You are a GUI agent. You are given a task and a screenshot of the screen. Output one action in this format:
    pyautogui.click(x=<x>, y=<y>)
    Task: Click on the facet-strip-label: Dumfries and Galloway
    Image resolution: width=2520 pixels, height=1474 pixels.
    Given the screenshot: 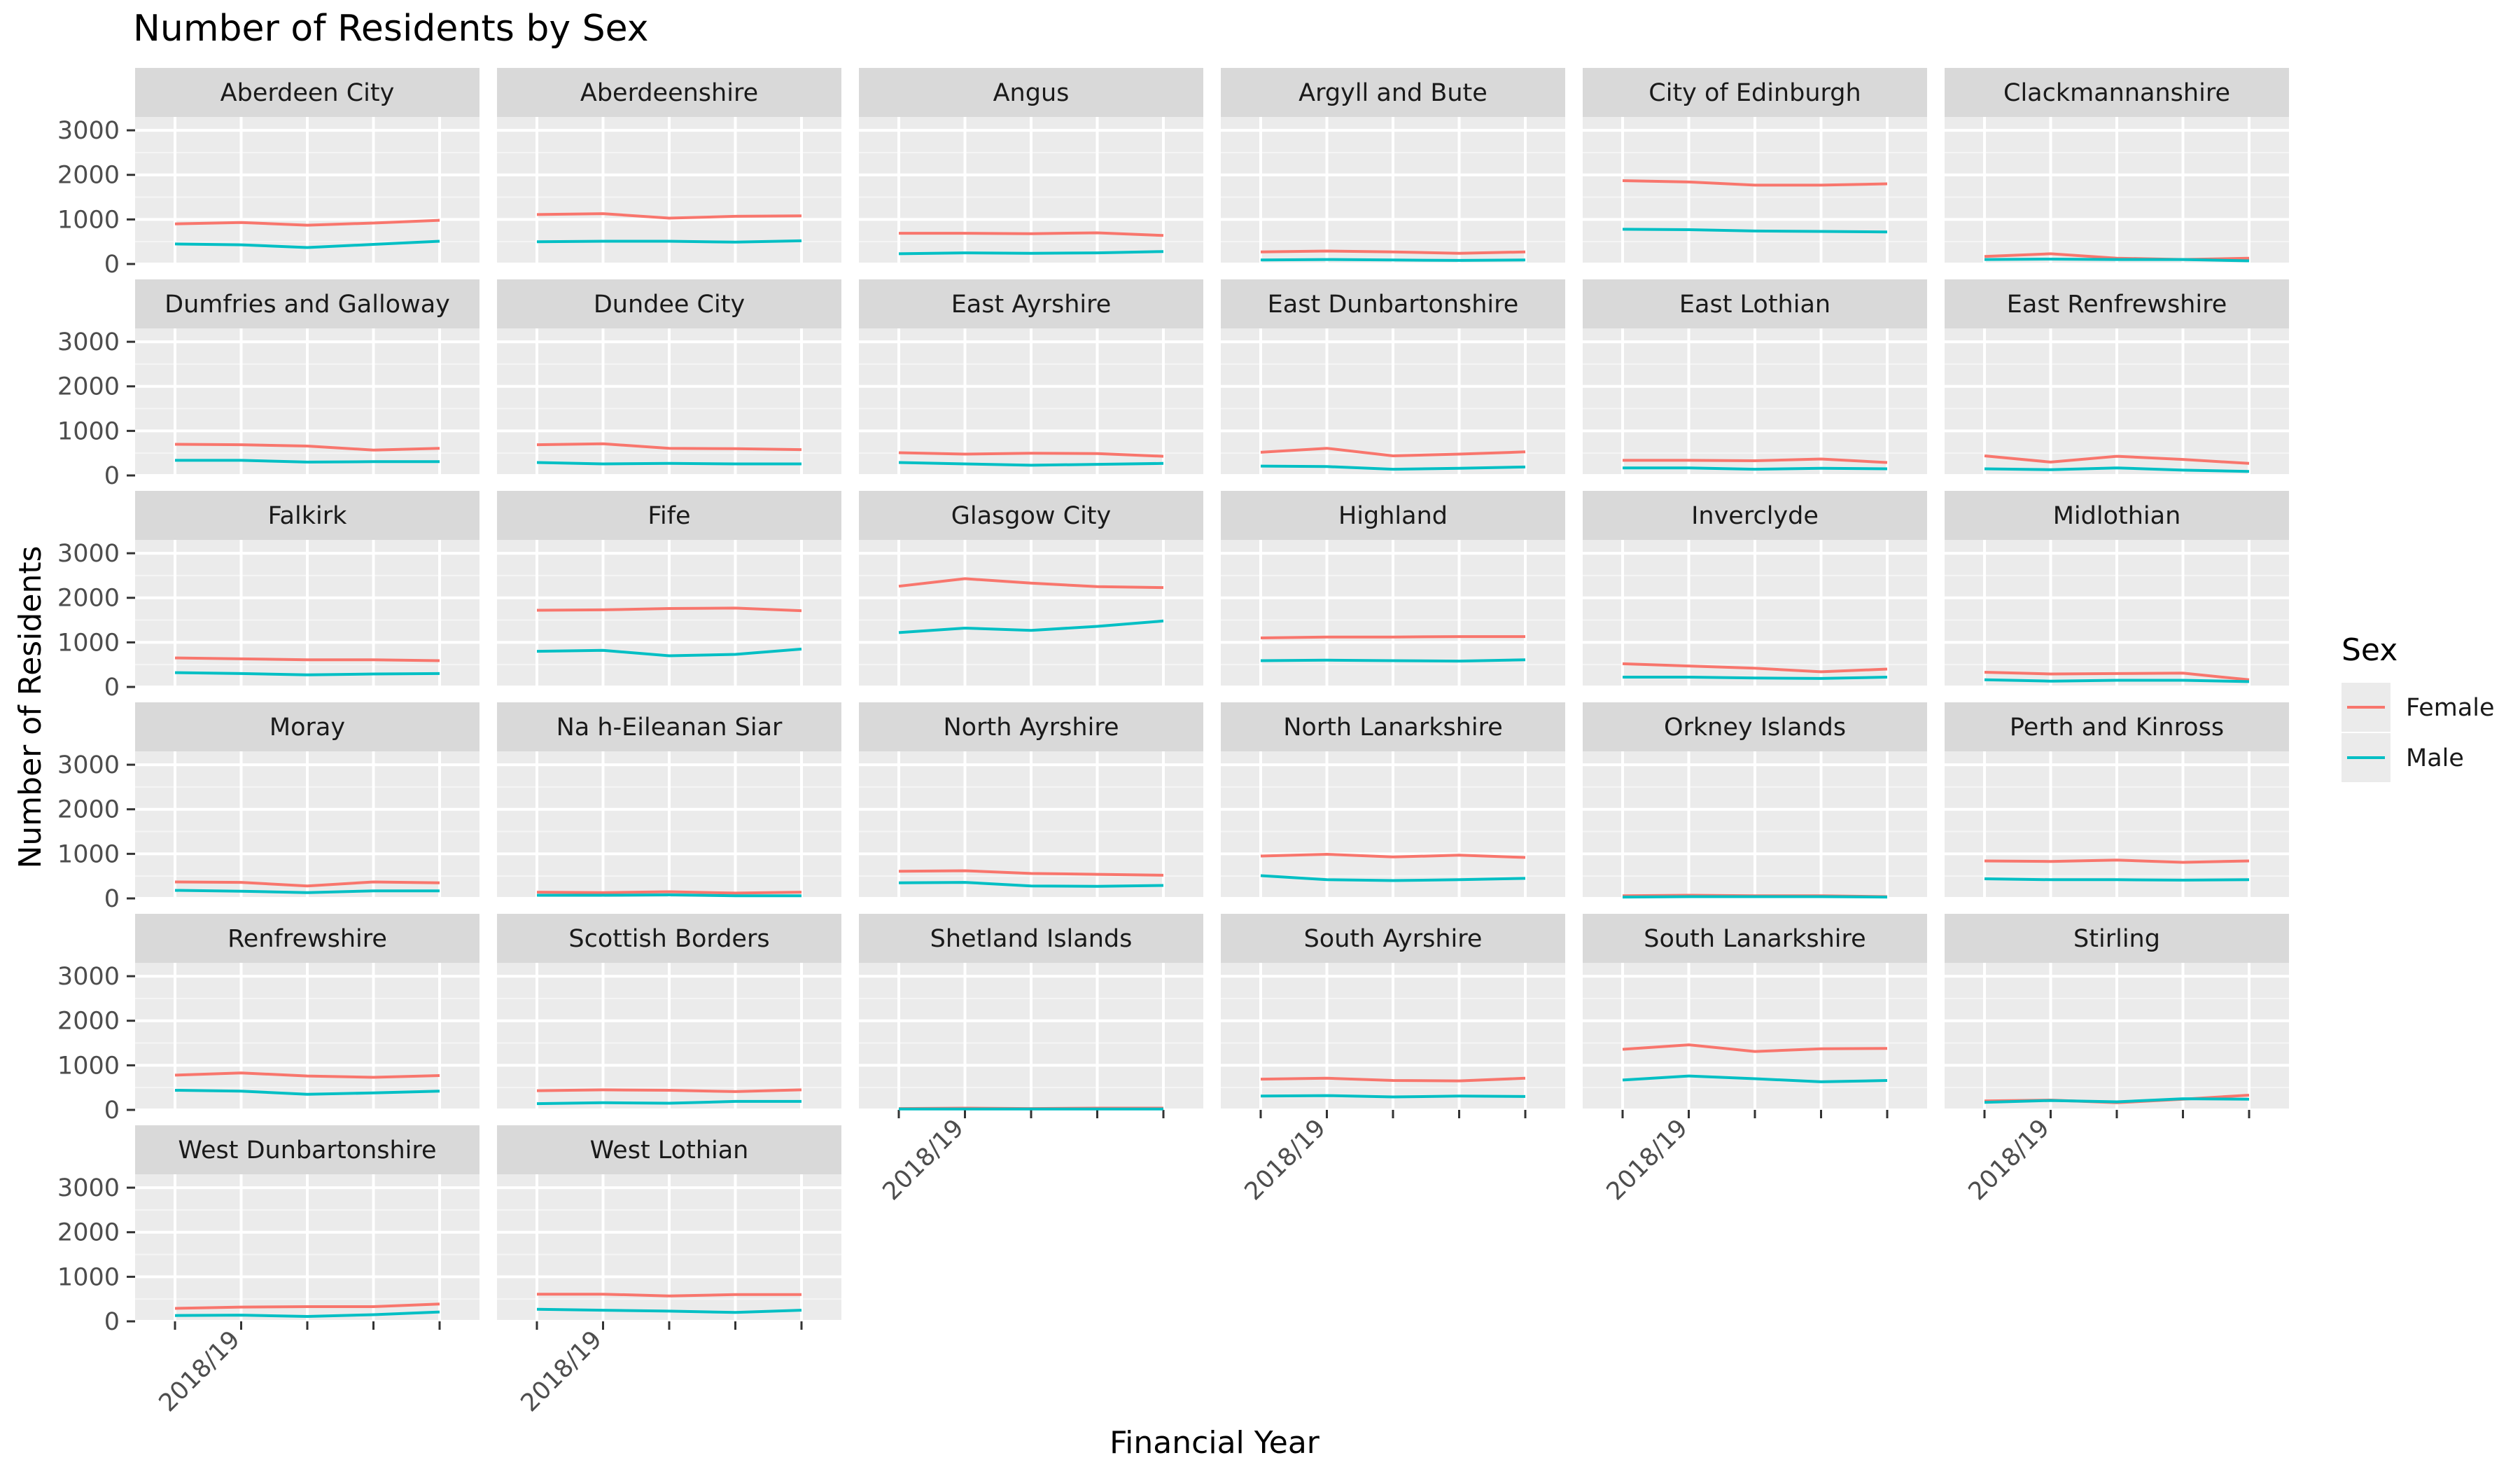 What is the action you would take?
    pyautogui.click(x=307, y=305)
    